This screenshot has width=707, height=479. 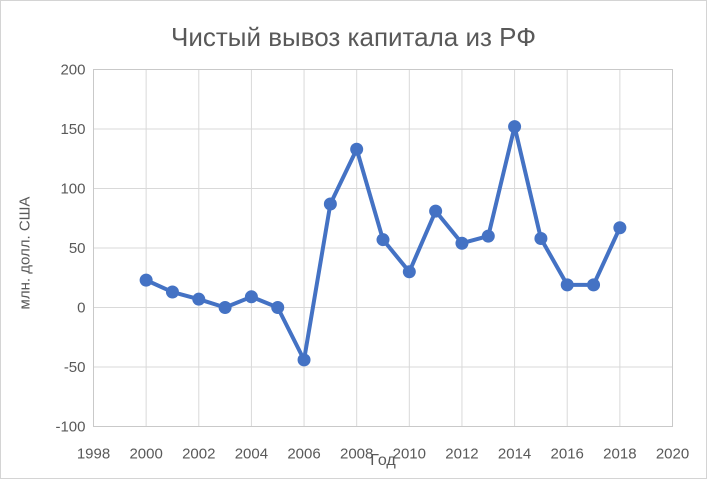 What do you see at coordinates (383, 460) in the screenshot?
I see `x-axis-title: Год` at bounding box center [383, 460].